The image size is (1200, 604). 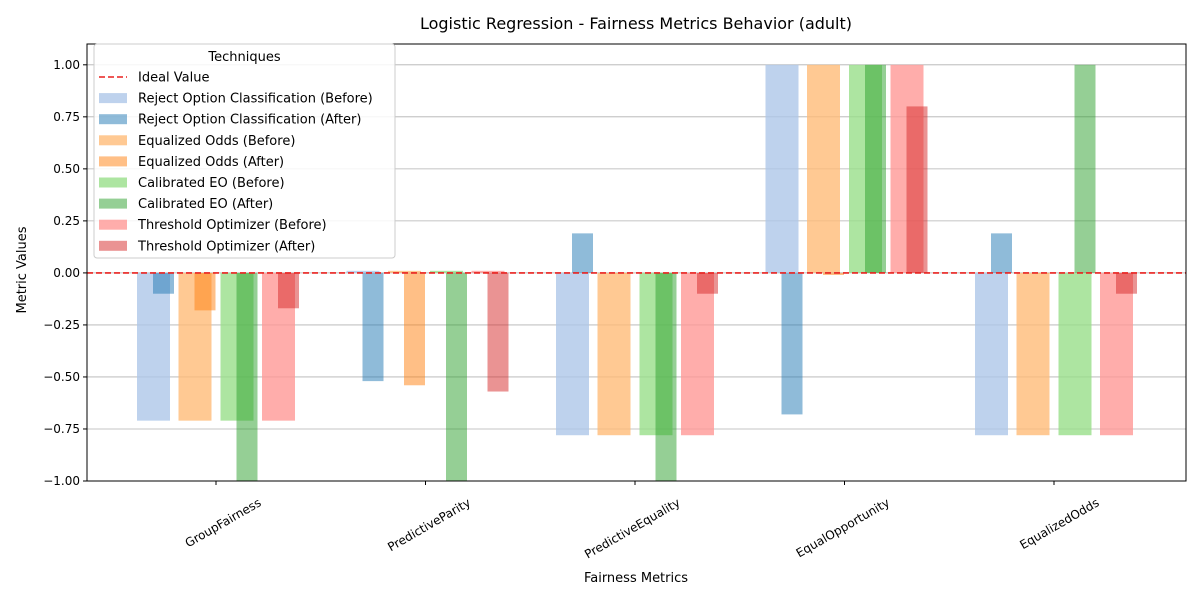 What do you see at coordinates (232, 225) in the screenshot?
I see `legend-entry-label: Threshold Optimizer (Before)` at bounding box center [232, 225].